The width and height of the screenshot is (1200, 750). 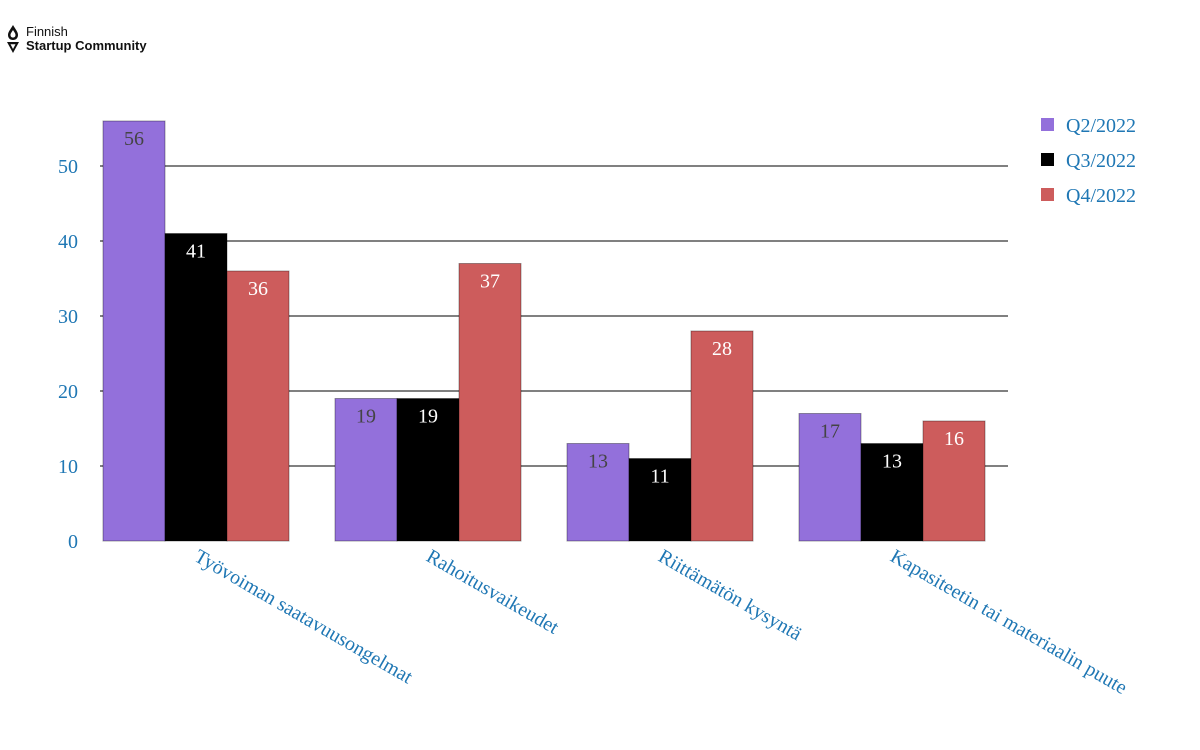 What do you see at coordinates (68, 467) in the screenshot?
I see `y-tick-label: 10` at bounding box center [68, 467].